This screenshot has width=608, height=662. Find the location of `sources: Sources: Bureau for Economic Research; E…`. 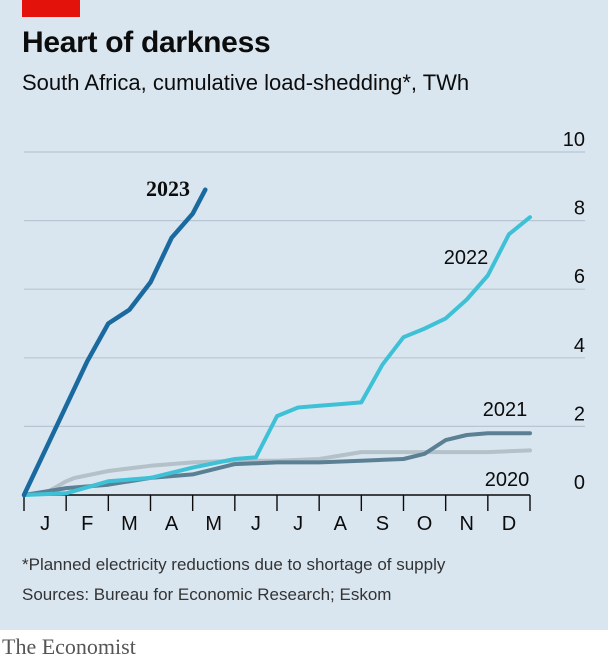

sources: Sources: Bureau for Economic Research; E… is located at coordinates (207, 594).